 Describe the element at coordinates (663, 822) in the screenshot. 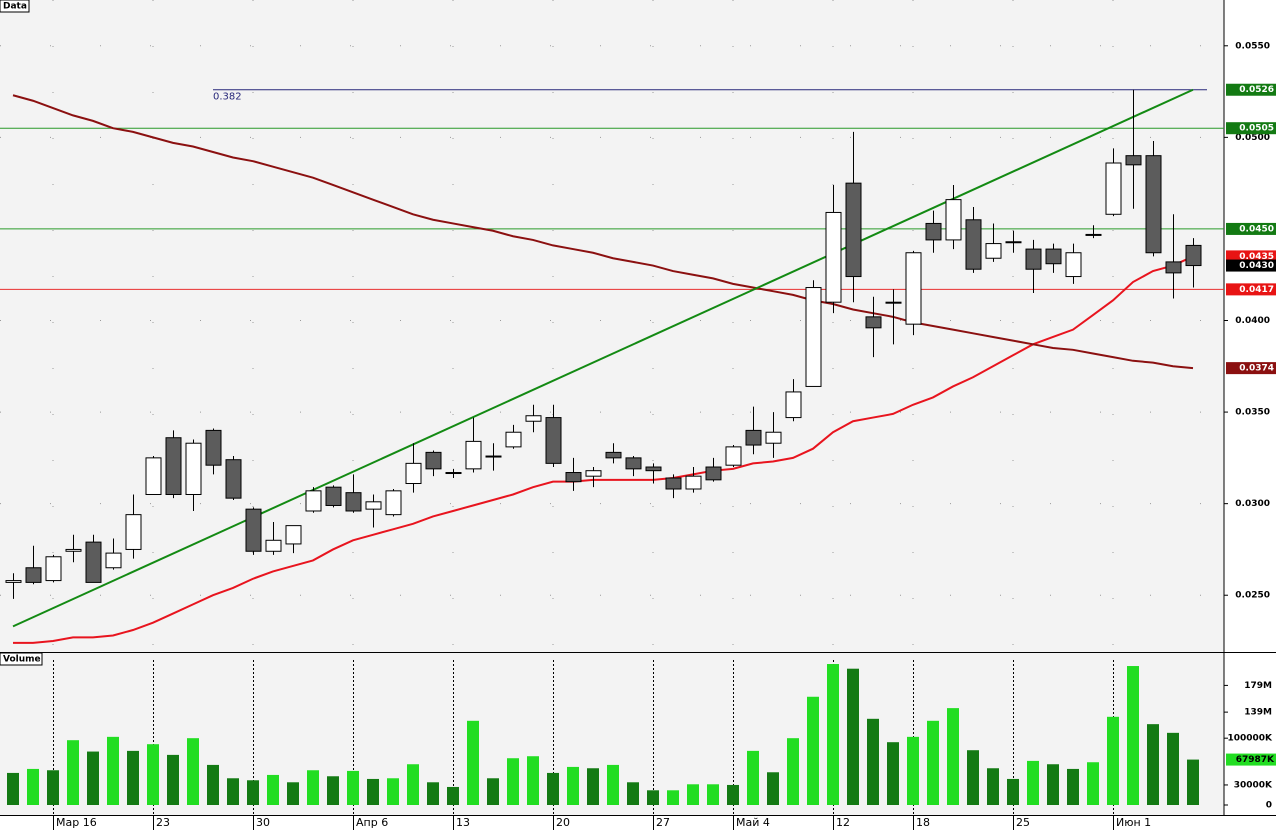

I see `x-tick-label: 27` at that location.